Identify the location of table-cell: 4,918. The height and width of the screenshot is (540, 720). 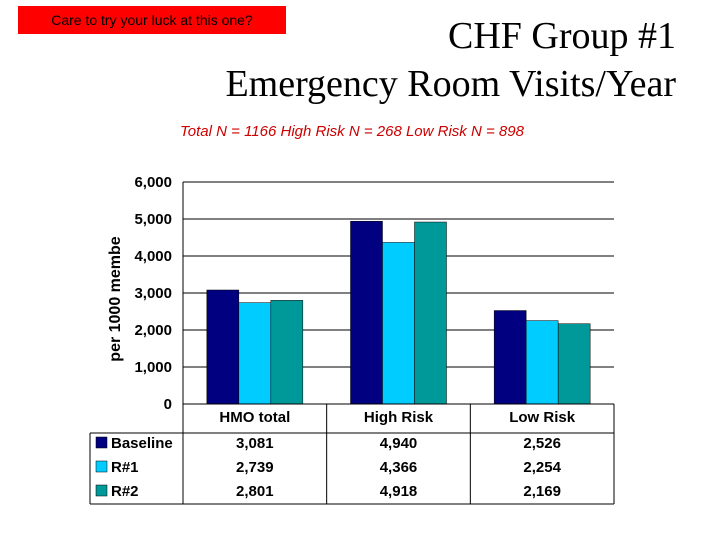
(399, 491).